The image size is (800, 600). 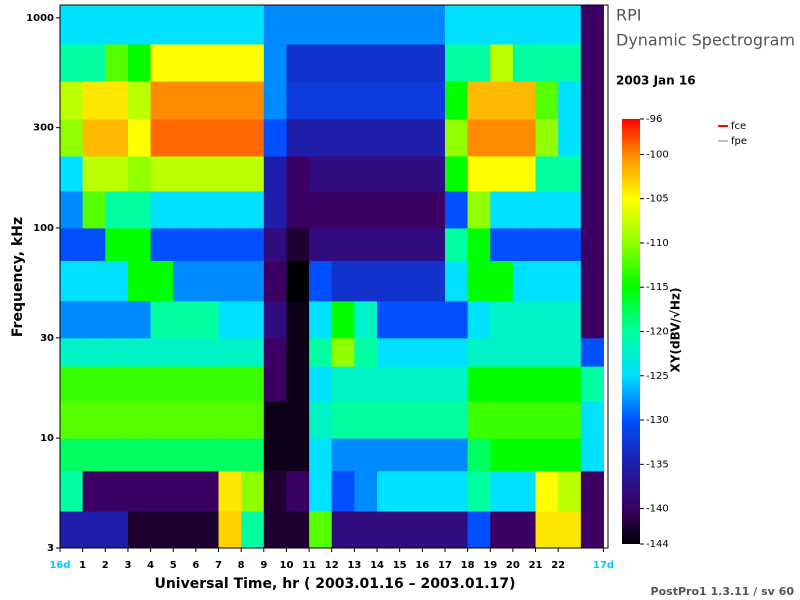 I want to click on x-tick-label: 19, so click(x=490, y=565).